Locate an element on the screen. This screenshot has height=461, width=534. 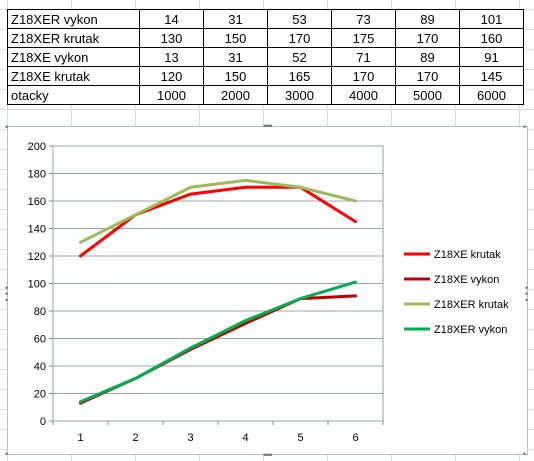
series-line-z18xe-vykon is located at coordinates (218, 349).